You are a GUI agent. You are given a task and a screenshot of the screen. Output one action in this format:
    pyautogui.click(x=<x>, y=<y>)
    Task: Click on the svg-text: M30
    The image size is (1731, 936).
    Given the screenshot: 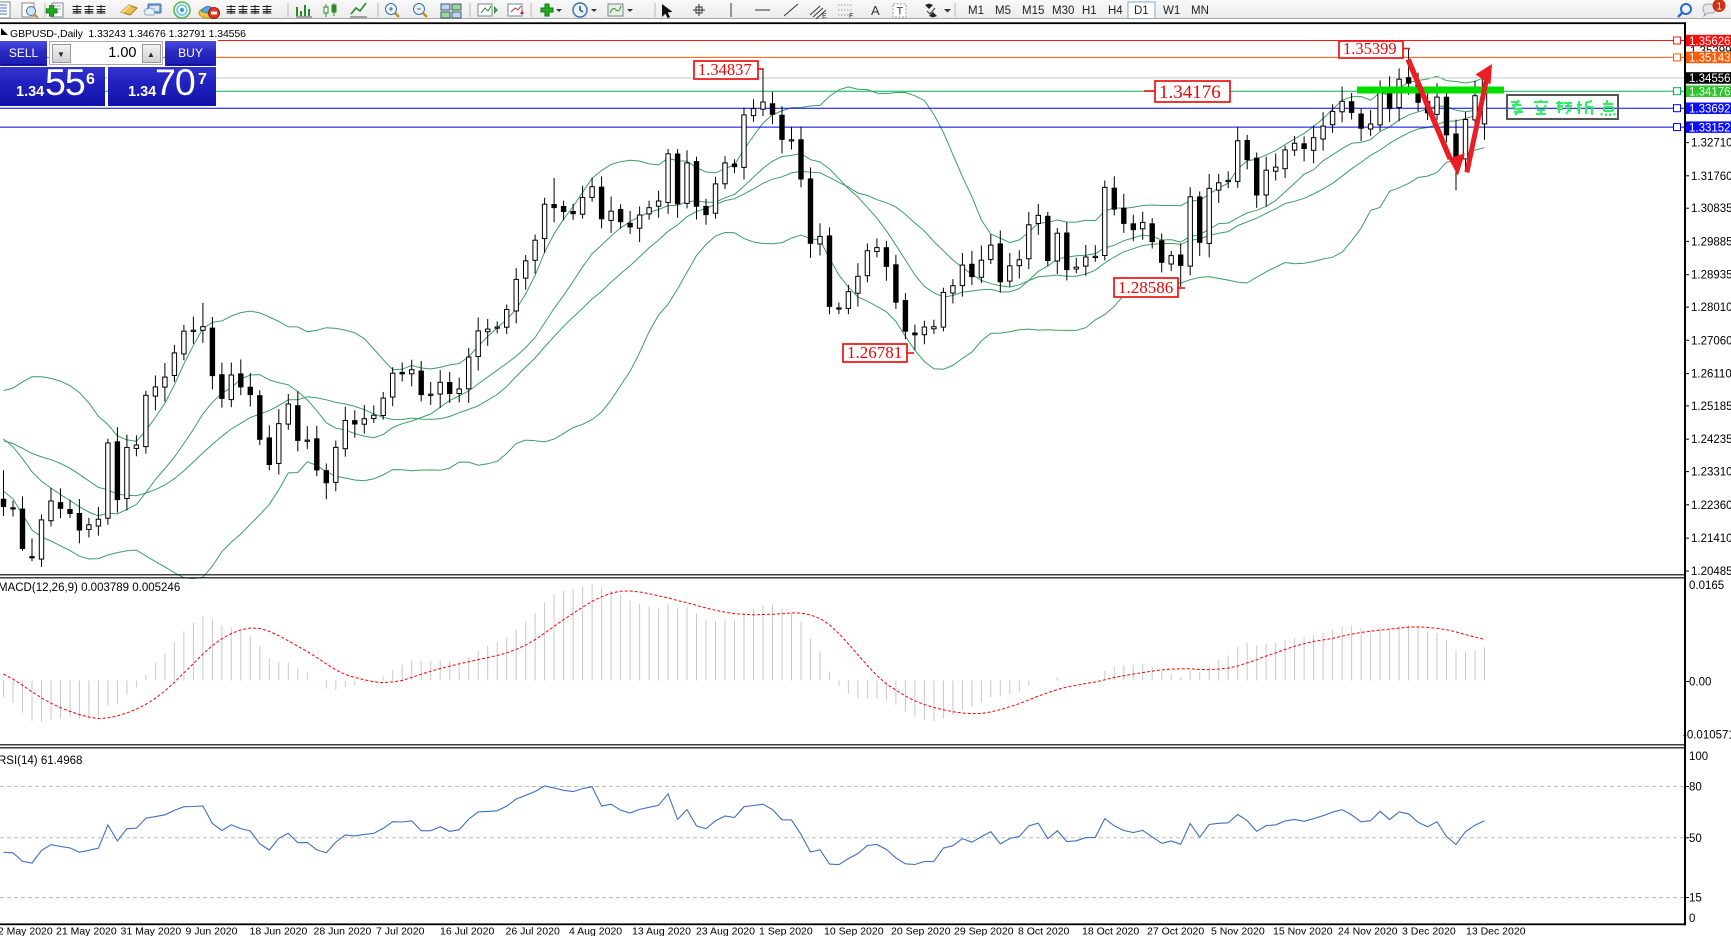 What is the action you would take?
    pyautogui.click(x=1063, y=11)
    